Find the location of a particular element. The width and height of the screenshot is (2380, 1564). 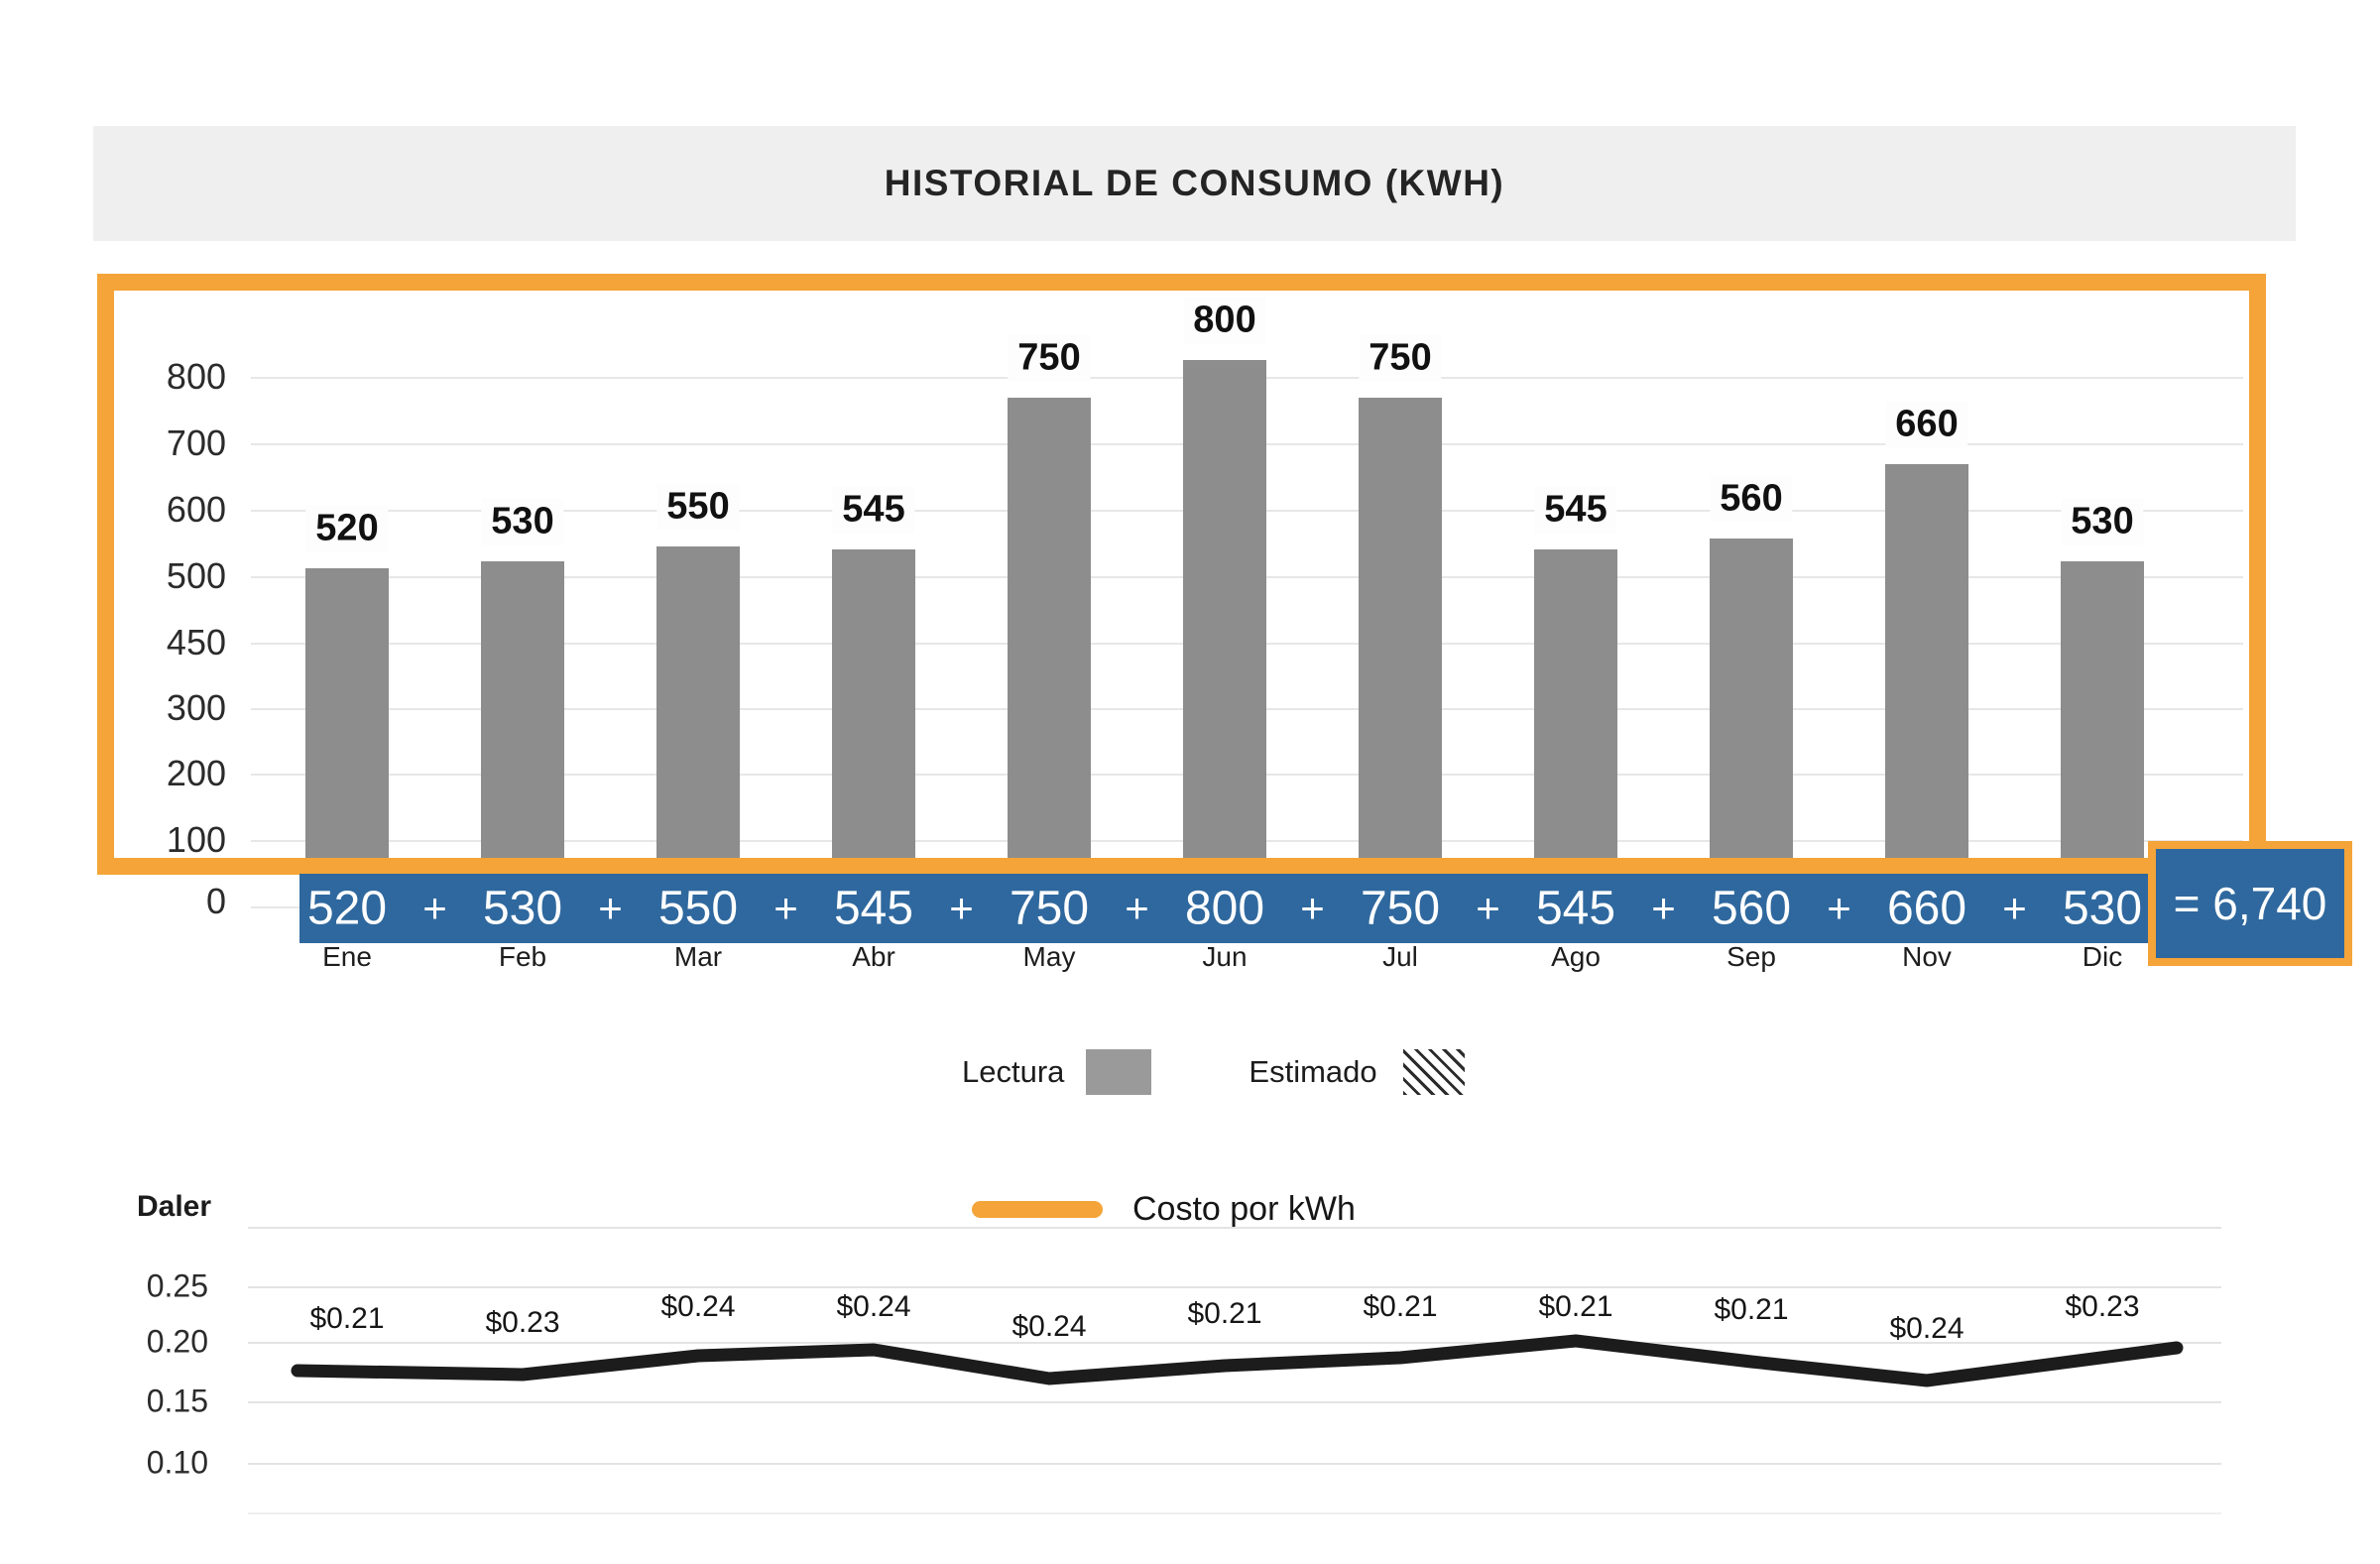

estimado-hatched-swatch-icon is located at coordinates (1433, 1072).